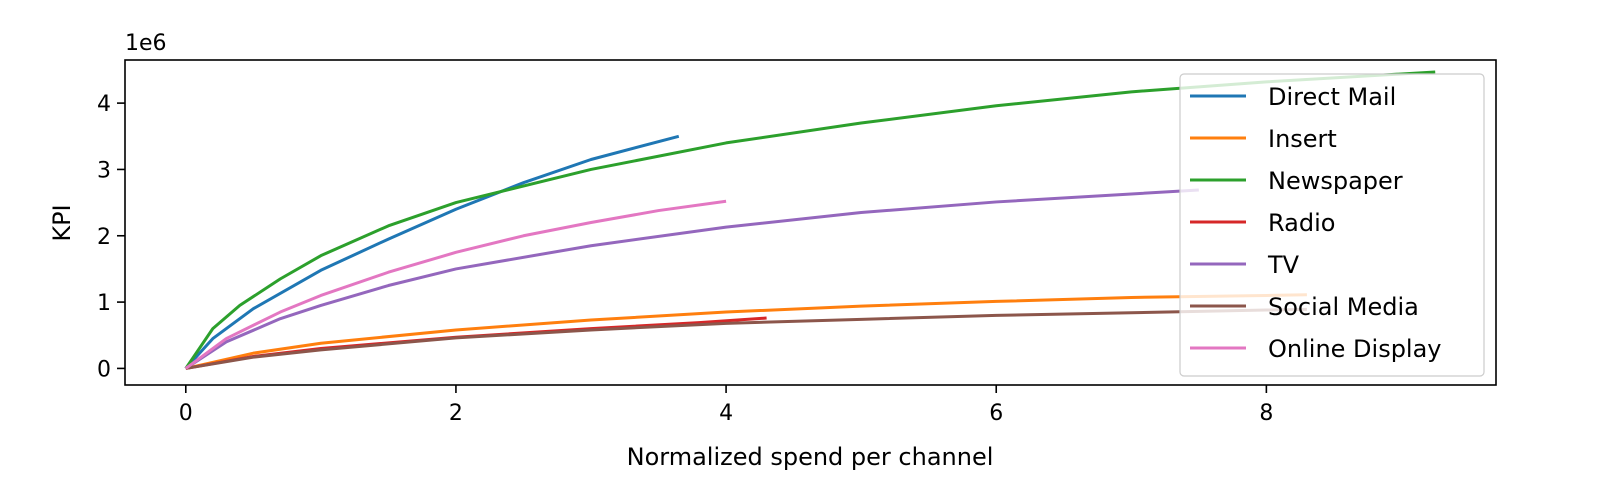  What do you see at coordinates (1283, 265) in the screenshot?
I see `legend-label-tv: TV` at bounding box center [1283, 265].